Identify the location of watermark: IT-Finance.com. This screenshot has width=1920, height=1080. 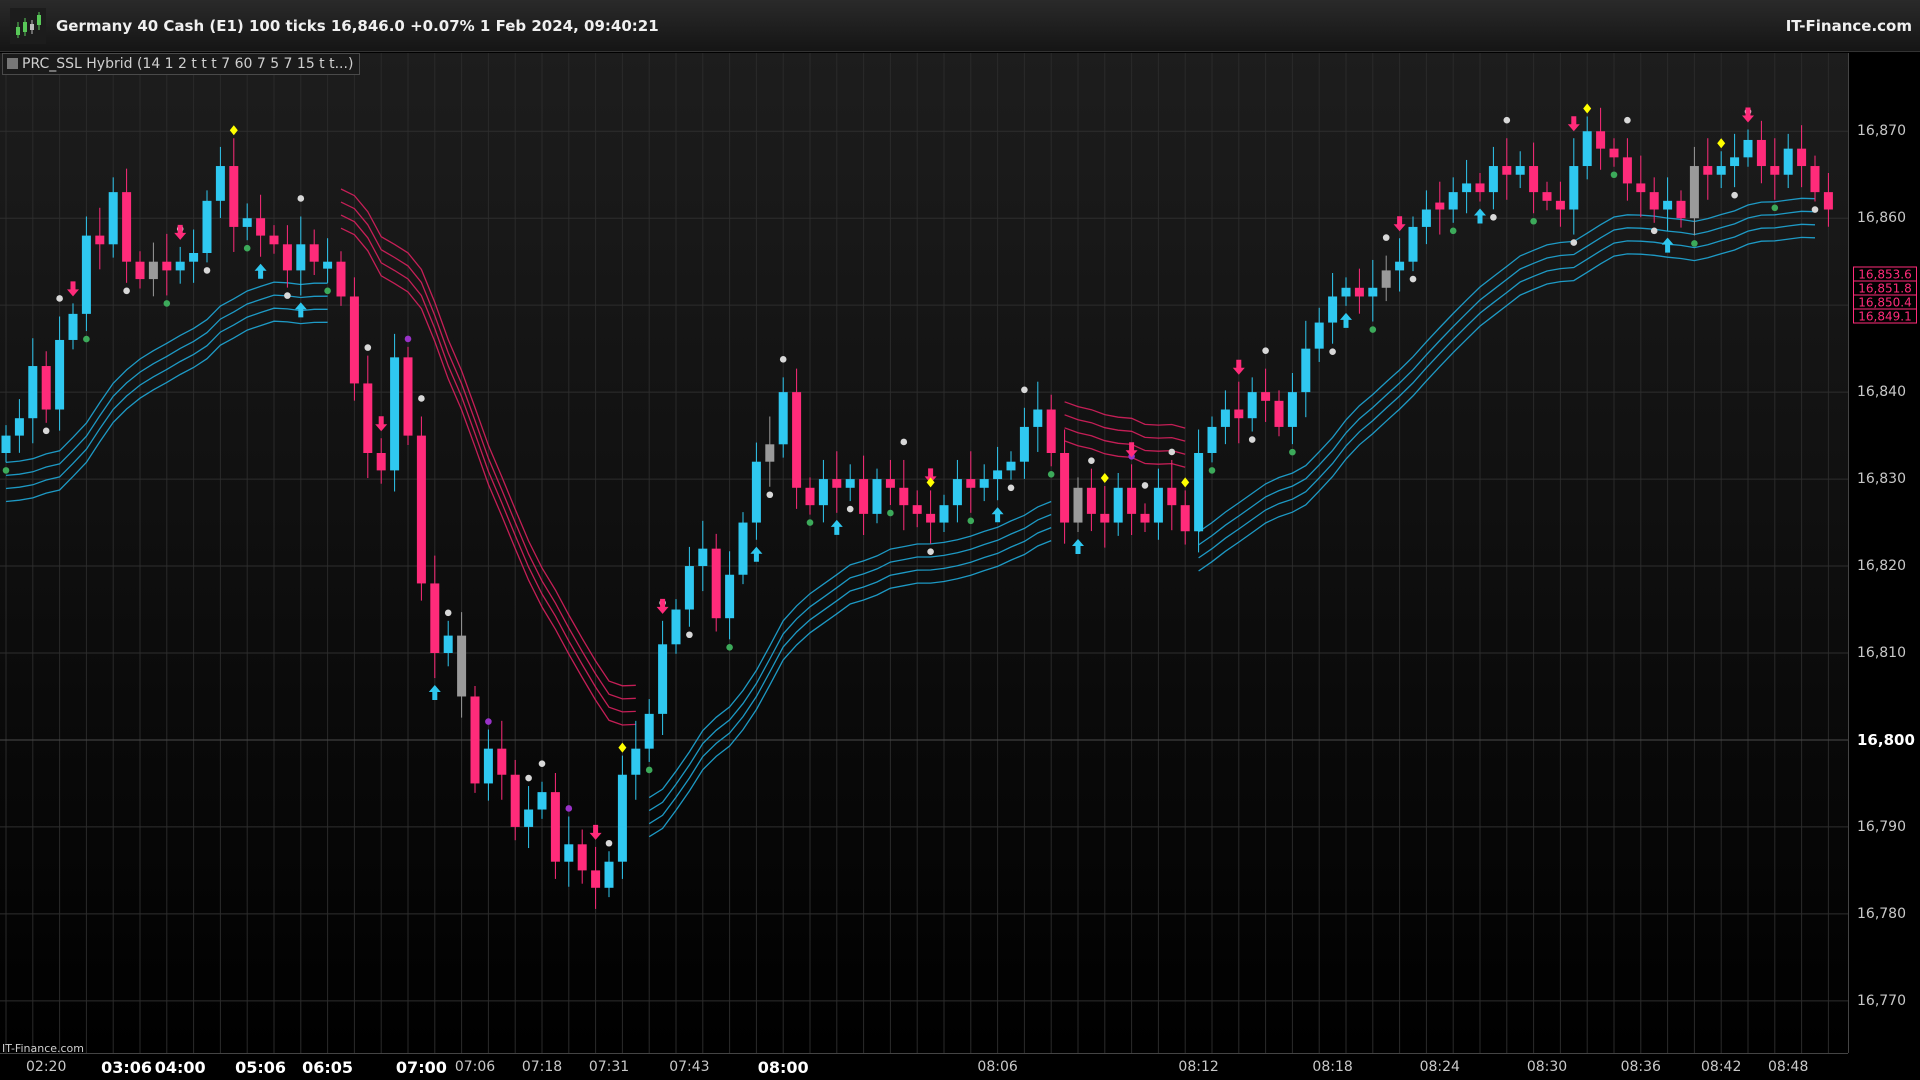
(43, 1048).